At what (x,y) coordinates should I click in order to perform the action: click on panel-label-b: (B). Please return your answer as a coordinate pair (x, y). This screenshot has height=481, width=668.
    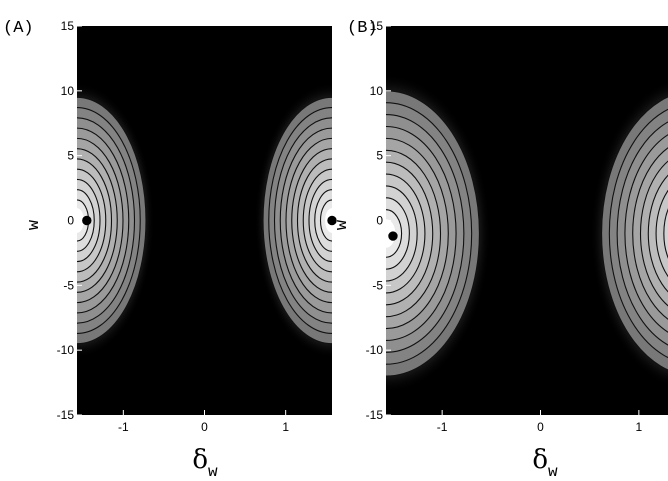
    Looking at the image, I should click on (362, 28).